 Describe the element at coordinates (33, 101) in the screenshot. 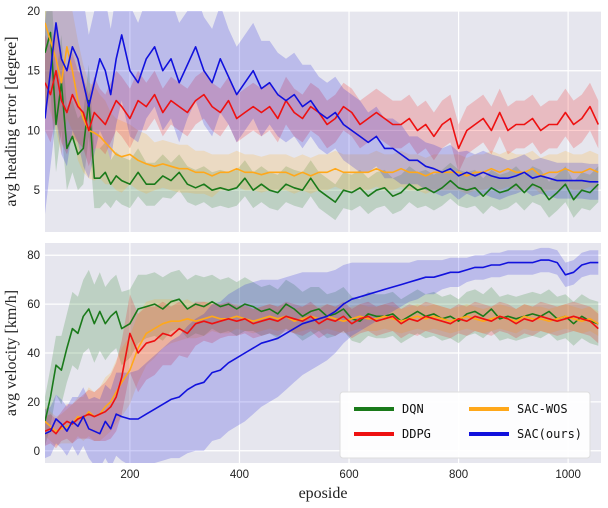

I see `heading-error-tick-labels: 5 10 15 20` at that location.